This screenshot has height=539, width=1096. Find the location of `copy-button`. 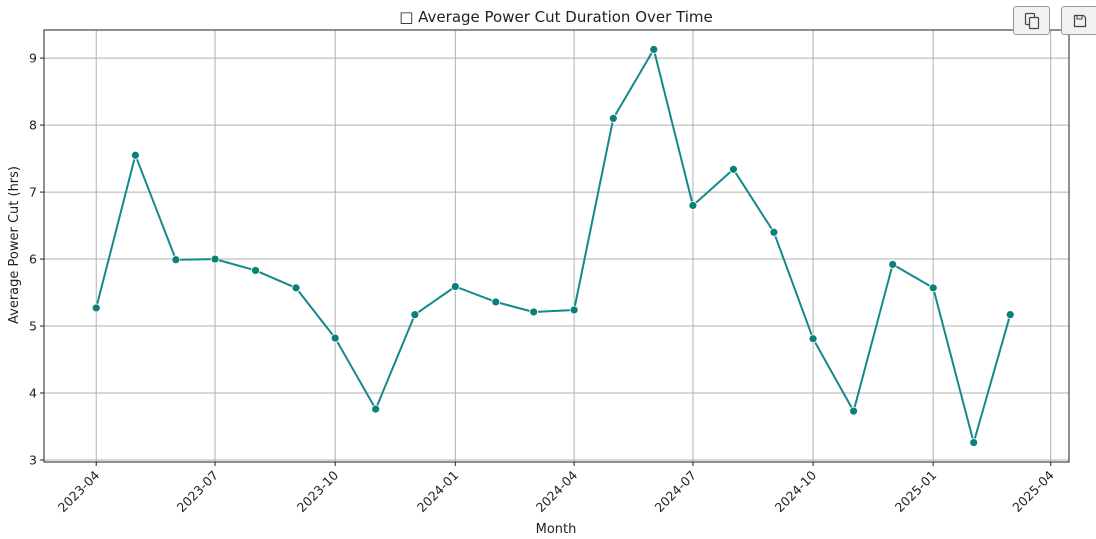

copy-button is located at coordinates (1031, 20).